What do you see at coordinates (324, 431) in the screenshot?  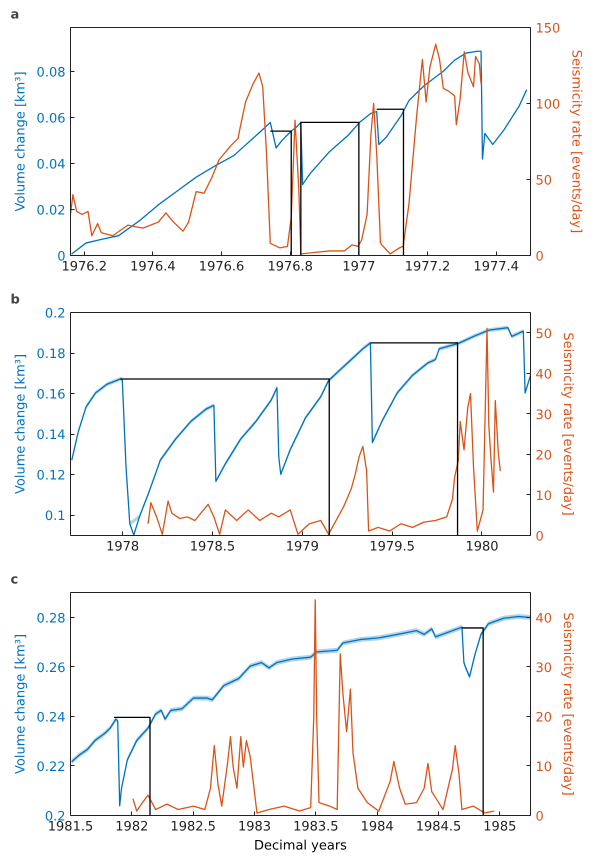 I see `line-series` at bounding box center [324, 431].